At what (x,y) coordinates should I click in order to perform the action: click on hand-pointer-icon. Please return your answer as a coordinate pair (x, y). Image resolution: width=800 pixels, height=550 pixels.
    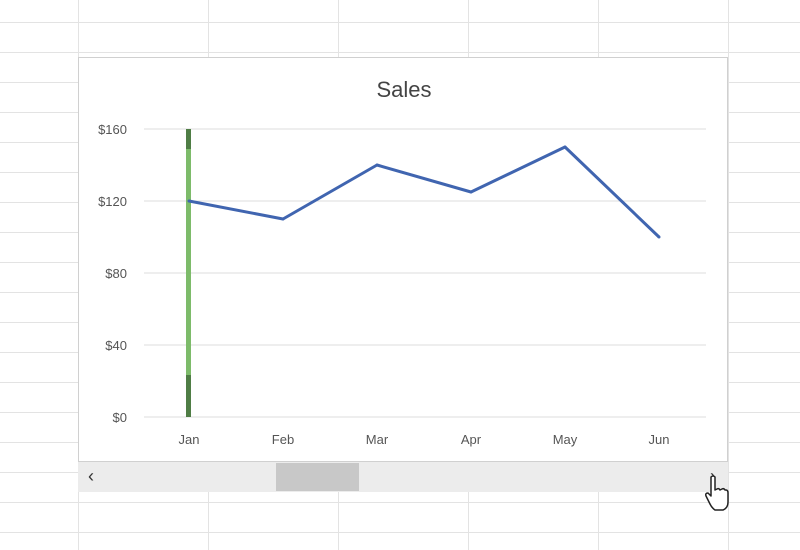
    Looking at the image, I should click on (717, 493).